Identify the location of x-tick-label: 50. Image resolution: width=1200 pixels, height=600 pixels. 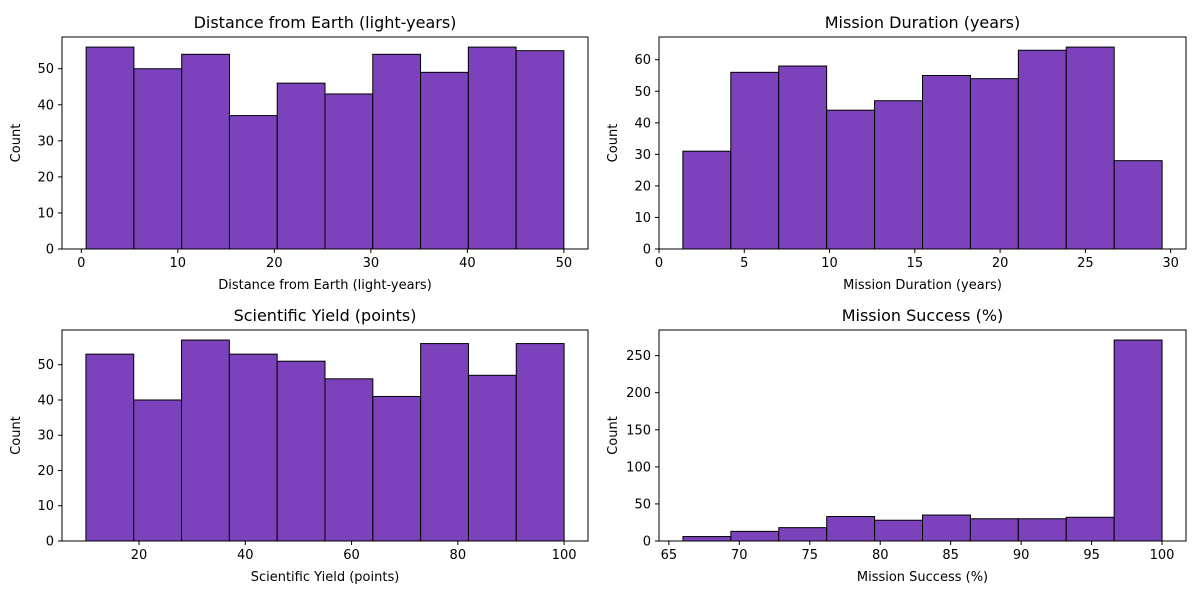
(564, 263).